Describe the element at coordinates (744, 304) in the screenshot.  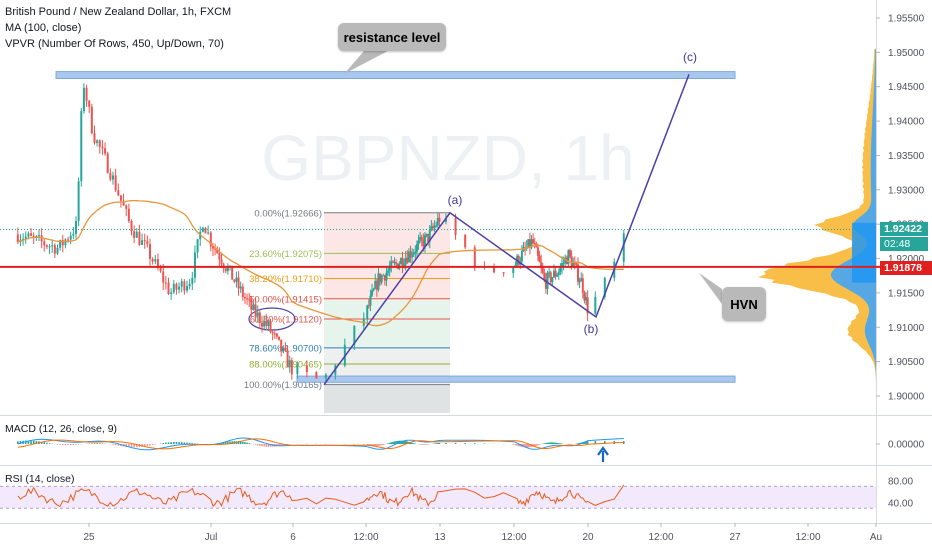
I see `hvn-callout: HVN` at that location.